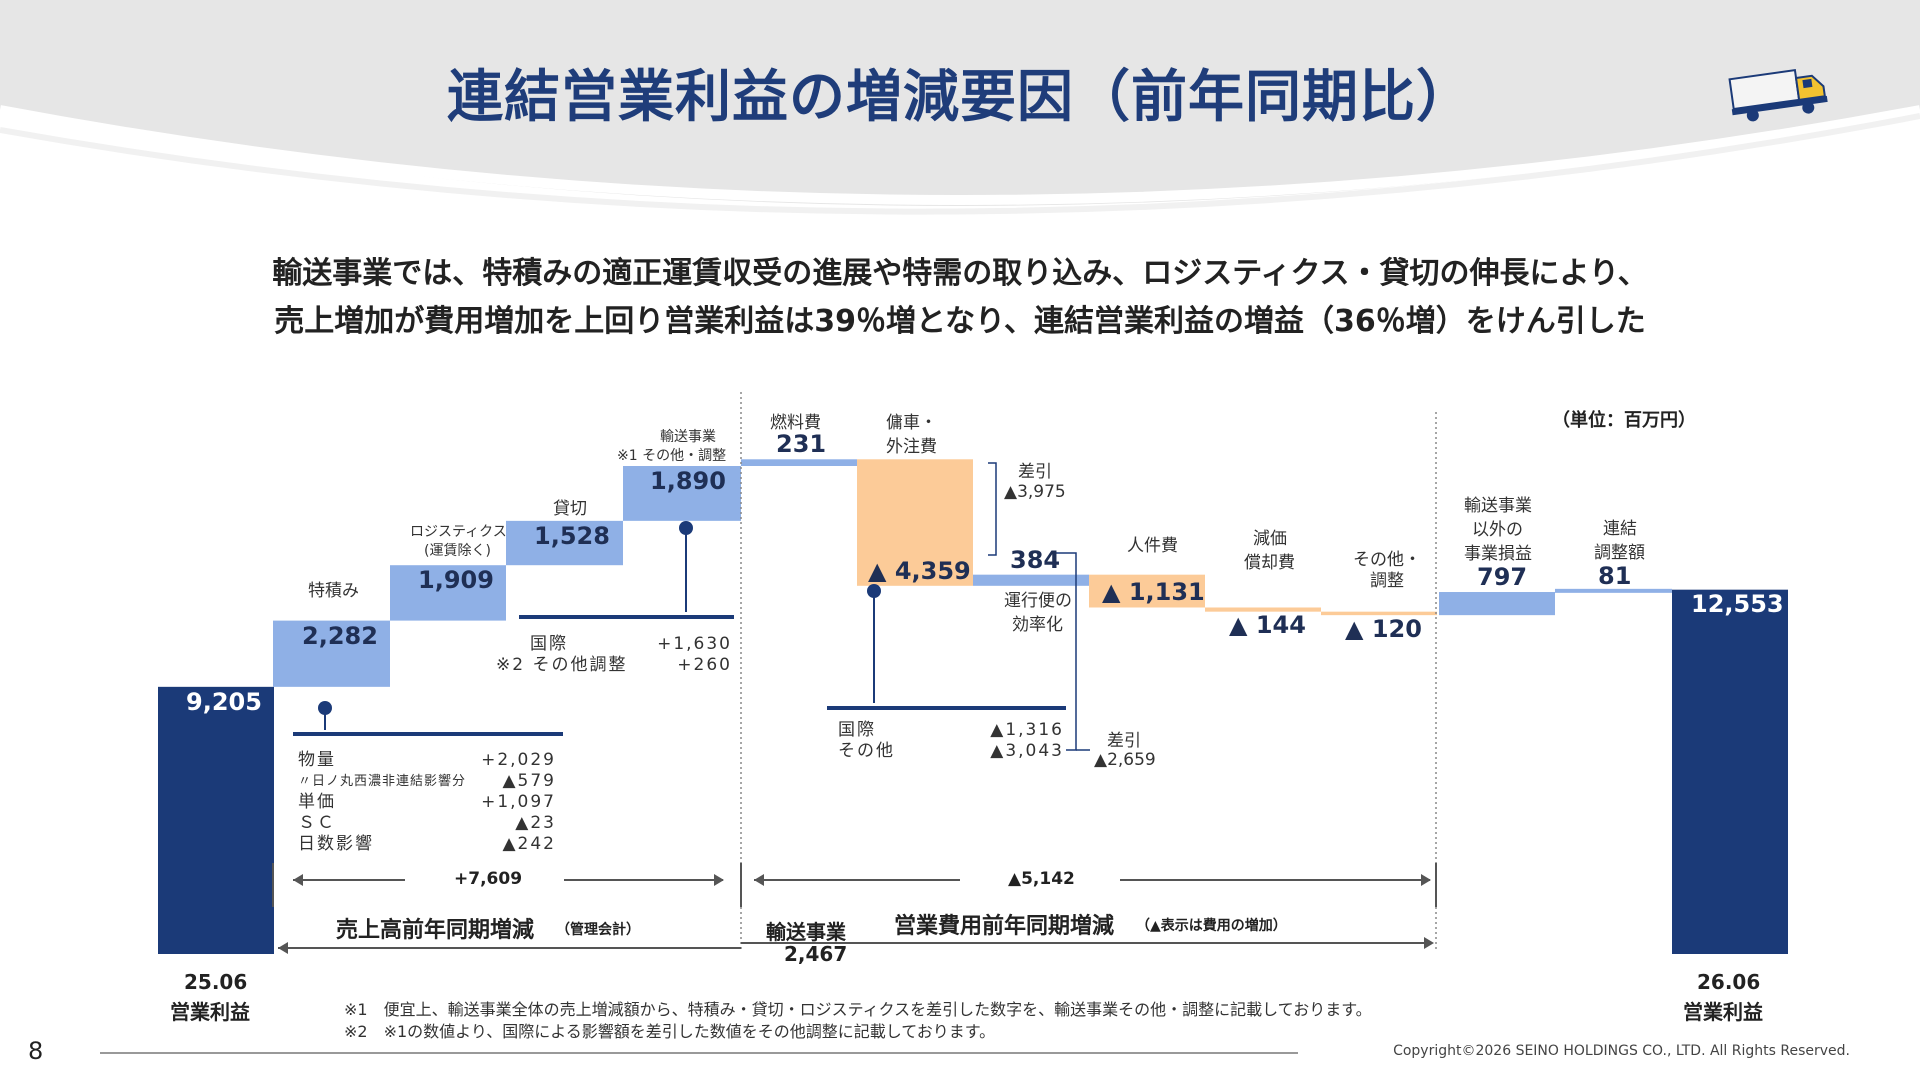 The image size is (1920, 1080). I want to click on value-label-fuel: 231, so click(801, 444).